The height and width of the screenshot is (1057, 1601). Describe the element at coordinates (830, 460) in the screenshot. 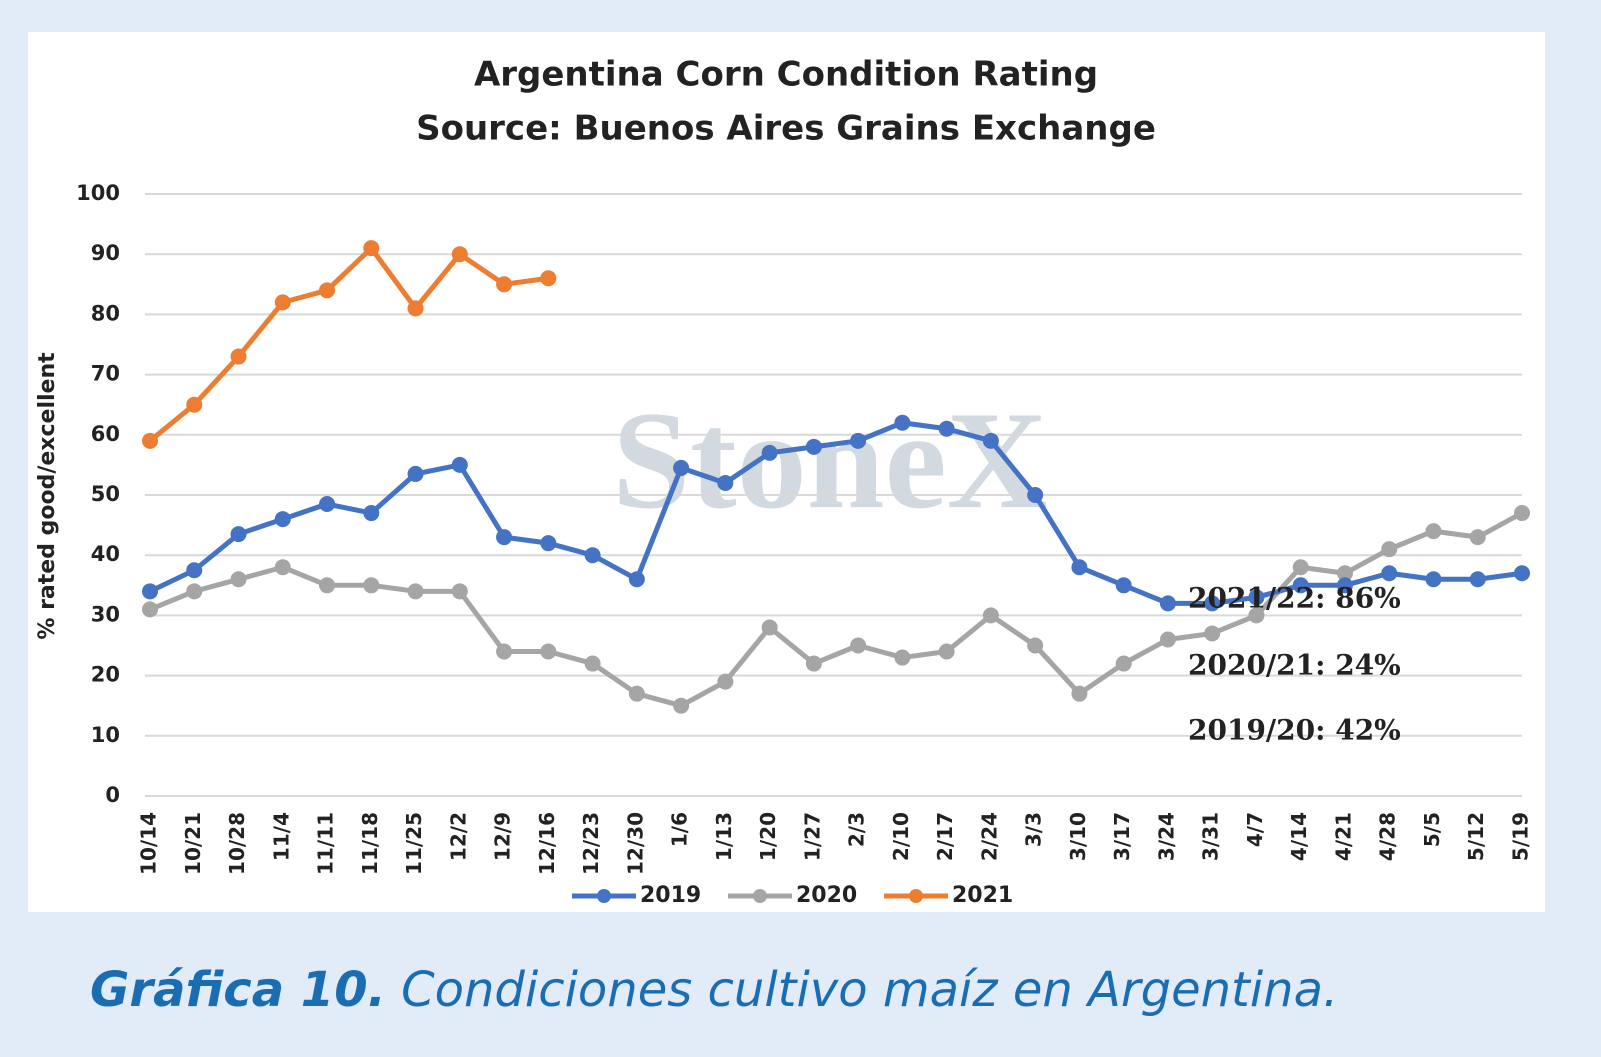

I see `watermark: StoneX` at that location.